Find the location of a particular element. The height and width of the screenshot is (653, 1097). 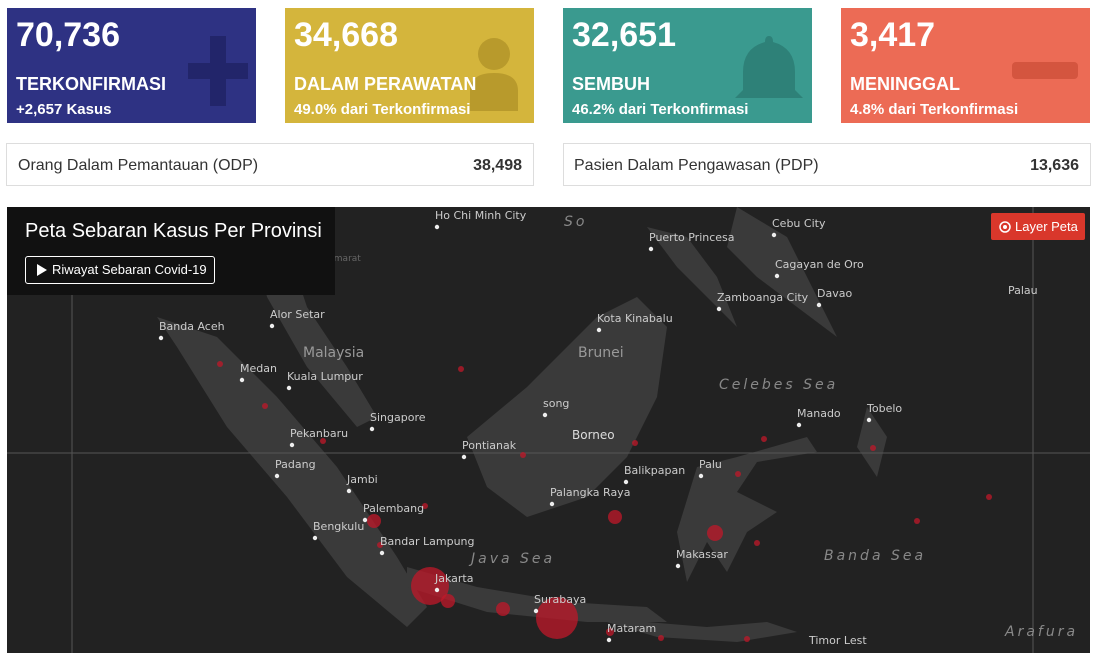

card-label: DALAM PERAWATAN is located at coordinates (385, 84).